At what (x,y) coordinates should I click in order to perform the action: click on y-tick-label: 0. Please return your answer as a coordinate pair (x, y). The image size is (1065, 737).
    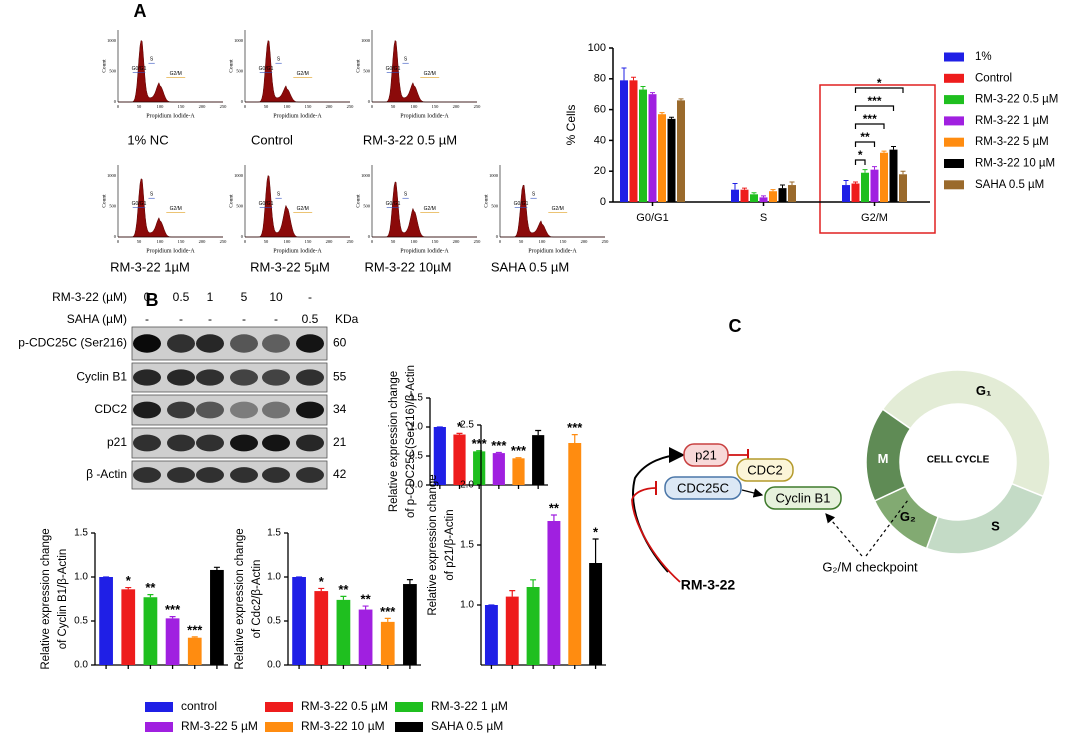
    Looking at the image, I should click on (603, 202).